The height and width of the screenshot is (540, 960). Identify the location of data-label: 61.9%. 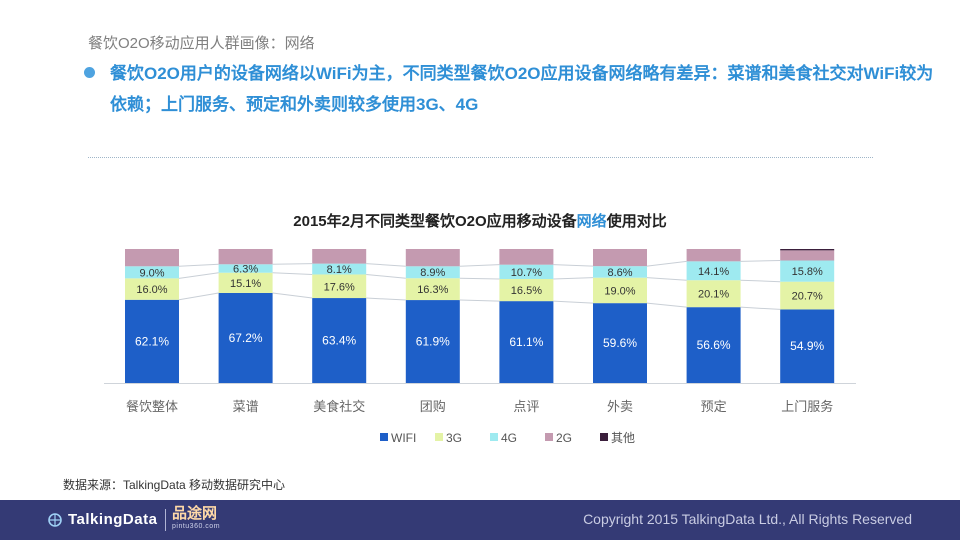
(433, 342).